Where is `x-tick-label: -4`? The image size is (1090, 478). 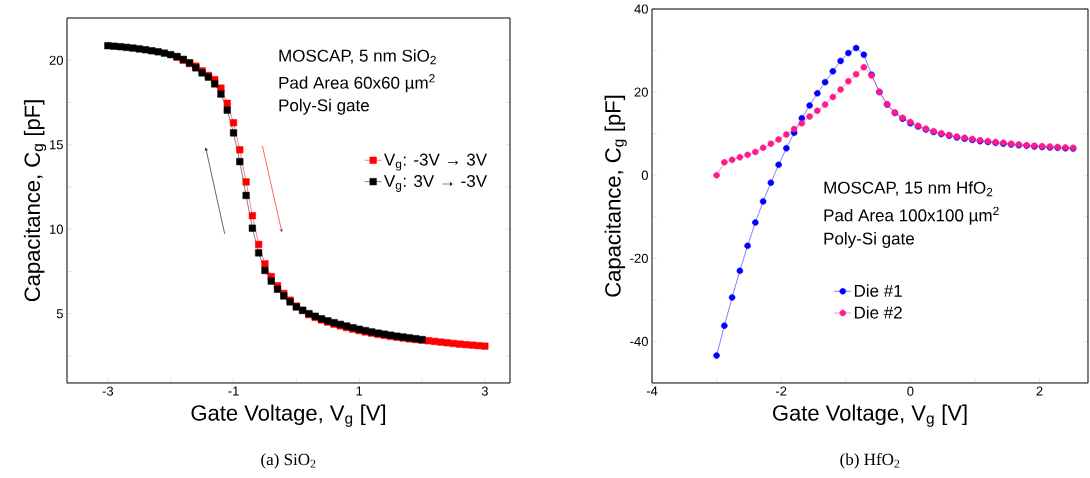 x-tick-label: -4 is located at coordinates (652, 391).